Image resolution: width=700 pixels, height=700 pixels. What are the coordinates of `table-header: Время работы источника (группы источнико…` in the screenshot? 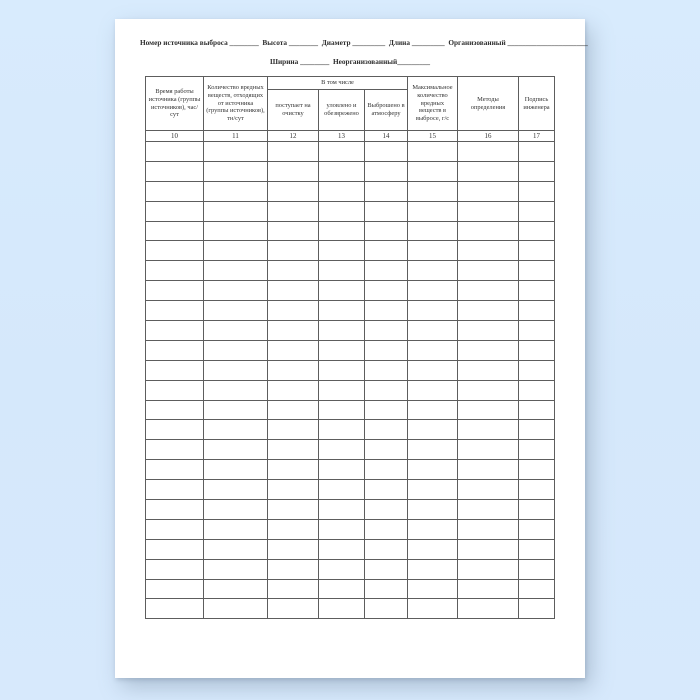 It's located at (350, 109).